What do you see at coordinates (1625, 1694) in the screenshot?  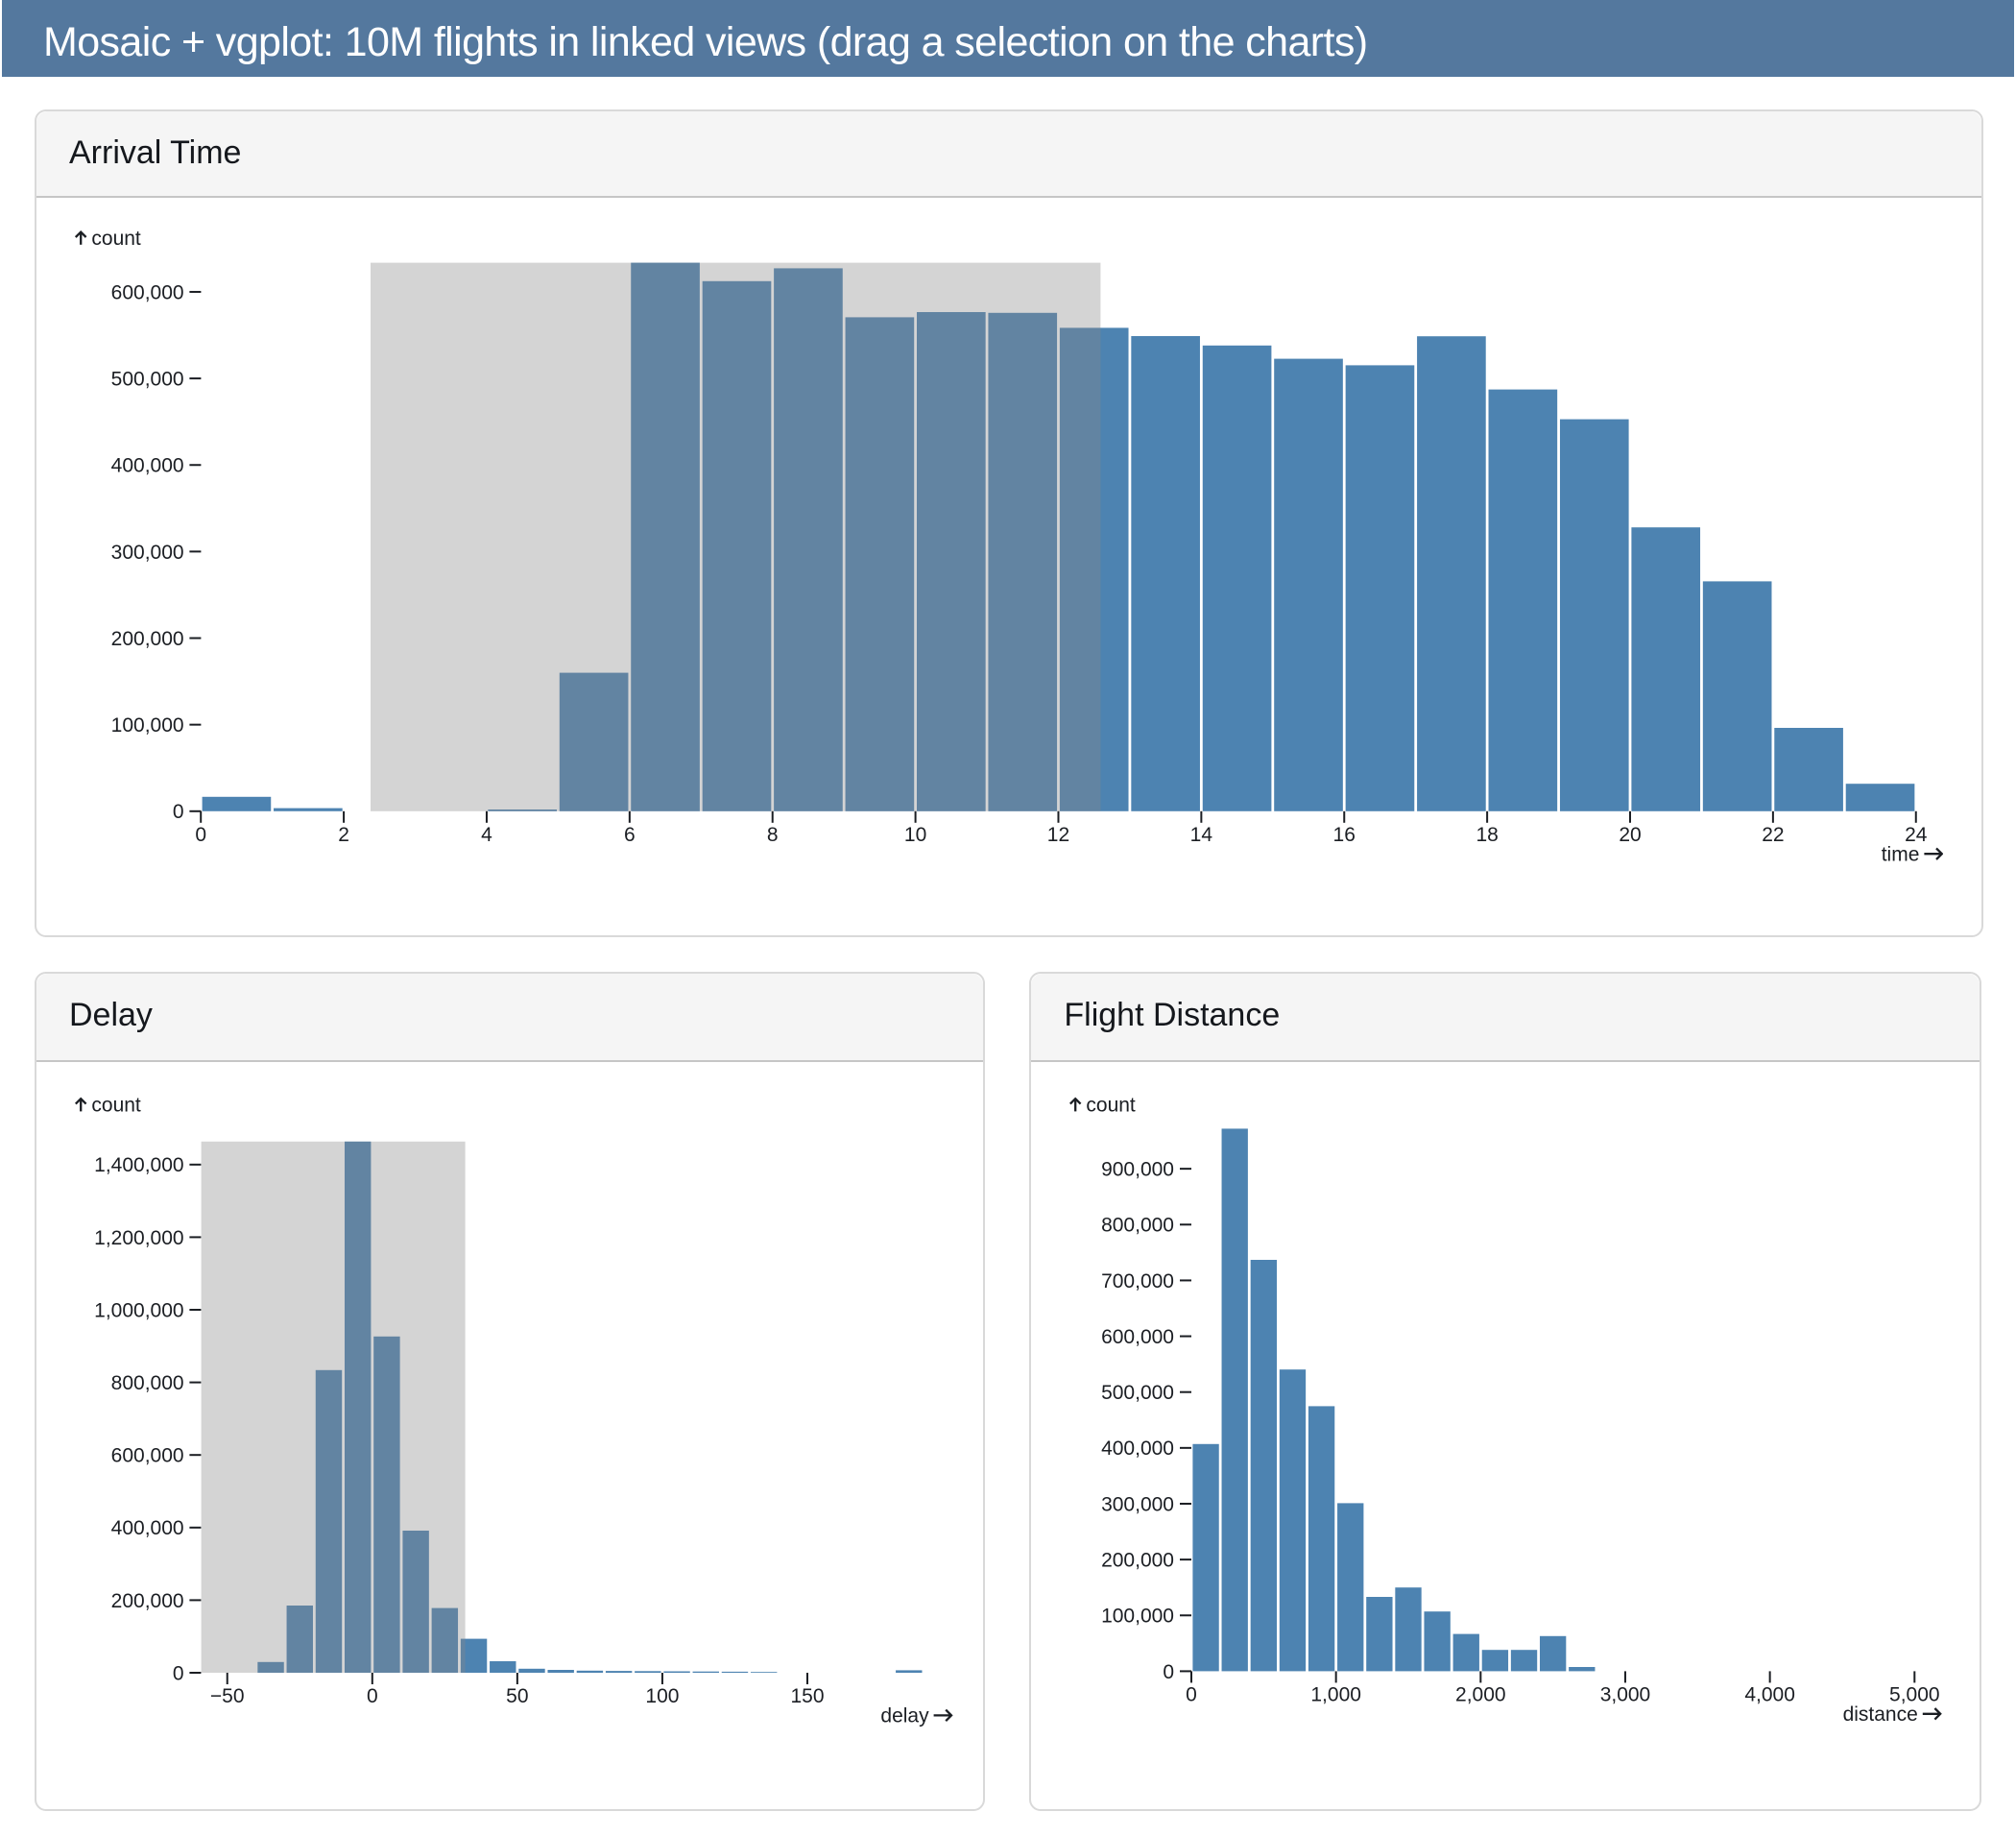 I see `svg-text: 3,000` at bounding box center [1625, 1694].